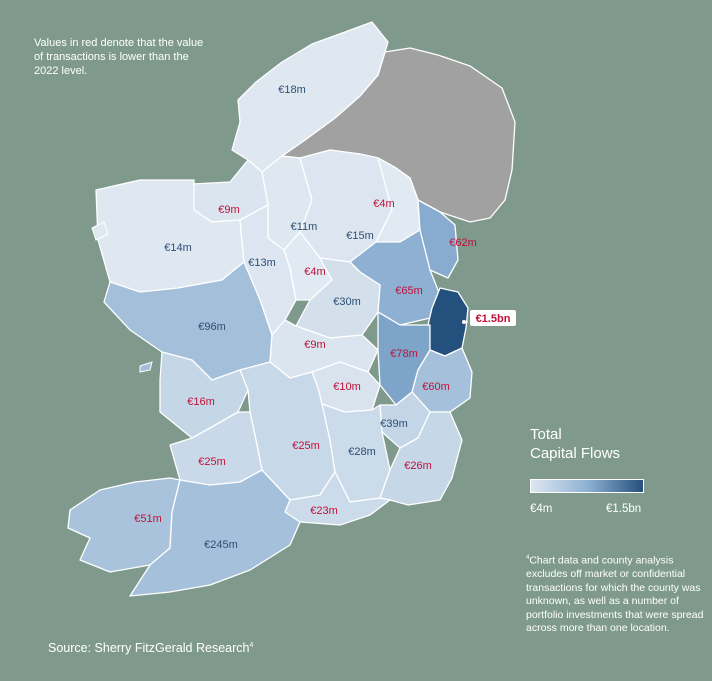  I want to click on label-limerick: €25m, so click(212, 462).